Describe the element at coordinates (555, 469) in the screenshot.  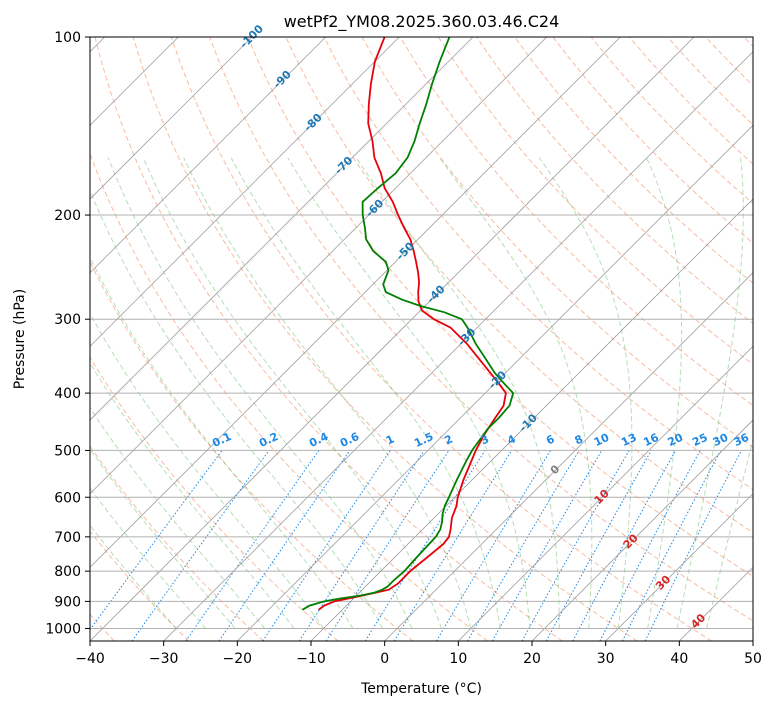
I see `isotherm-label: 0` at that location.